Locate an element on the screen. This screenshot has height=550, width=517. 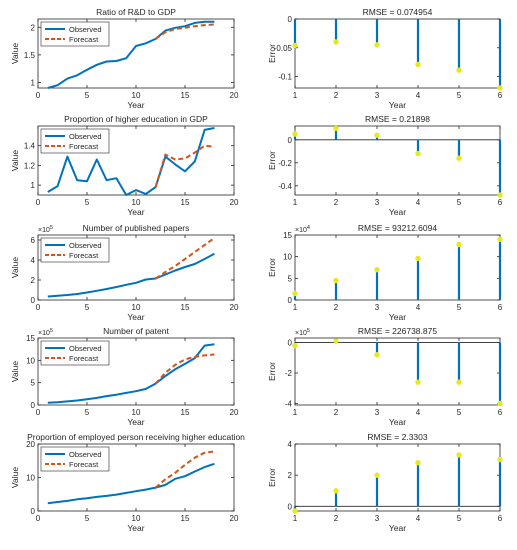
y-tick-label: 6 is located at coordinates (33, 240).